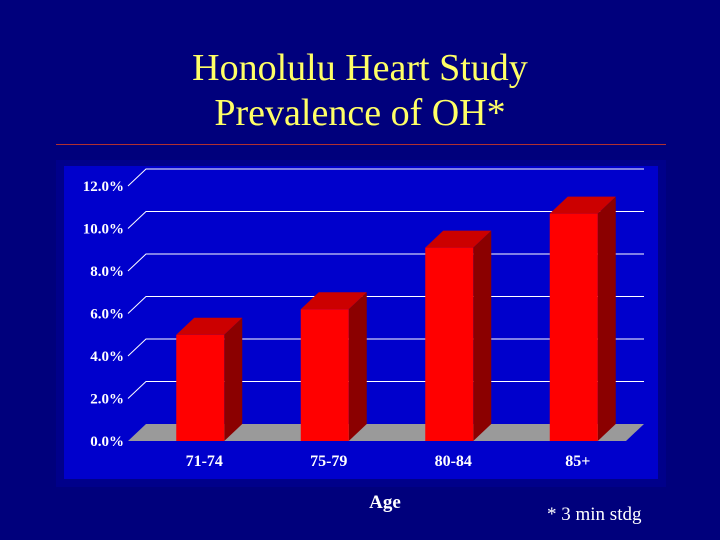  I want to click on y-tick-label: 2.0%, so click(107, 400).